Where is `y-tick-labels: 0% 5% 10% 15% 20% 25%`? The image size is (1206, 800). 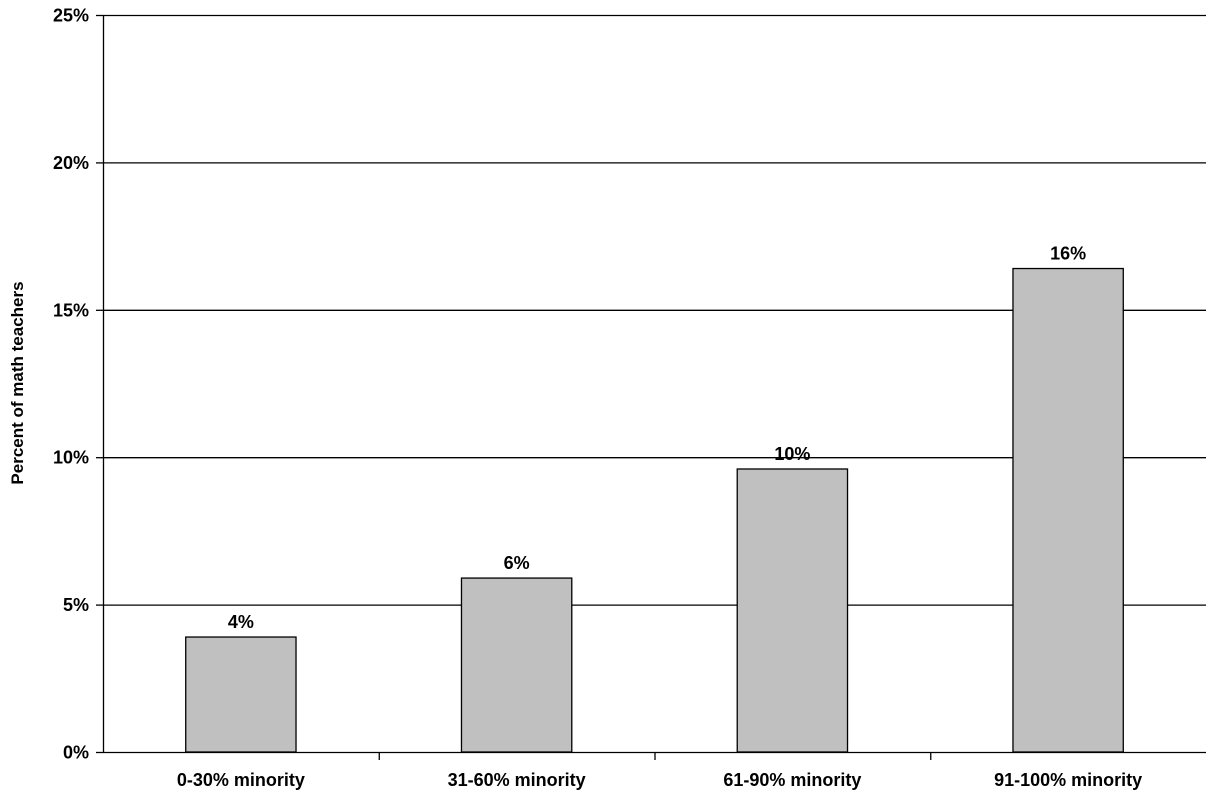
y-tick-labels: 0% 5% 10% 15% 20% 25% is located at coordinates (71, 384).